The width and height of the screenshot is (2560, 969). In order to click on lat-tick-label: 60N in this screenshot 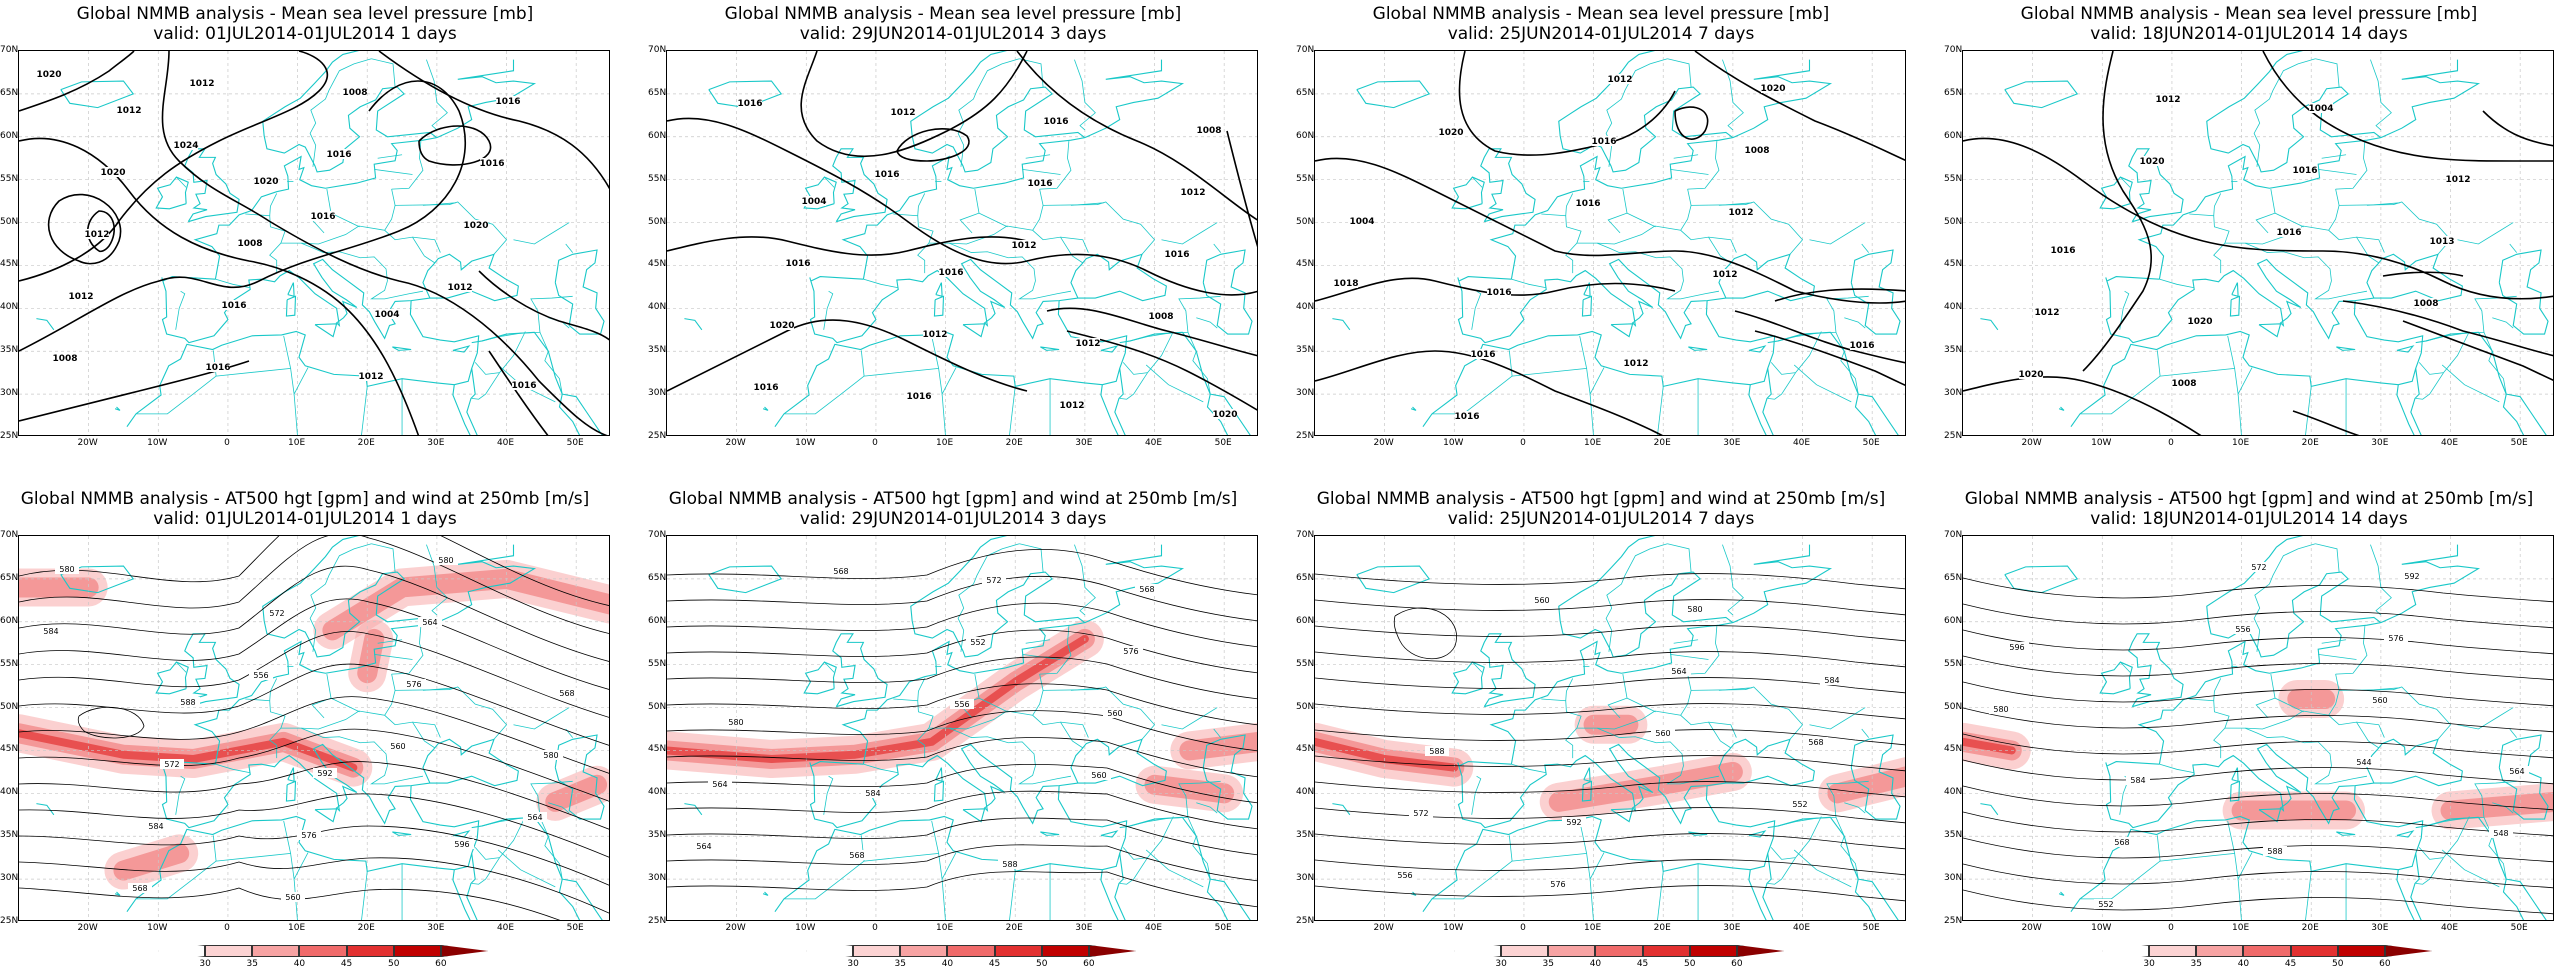, I will do `click(1305, 620)`.